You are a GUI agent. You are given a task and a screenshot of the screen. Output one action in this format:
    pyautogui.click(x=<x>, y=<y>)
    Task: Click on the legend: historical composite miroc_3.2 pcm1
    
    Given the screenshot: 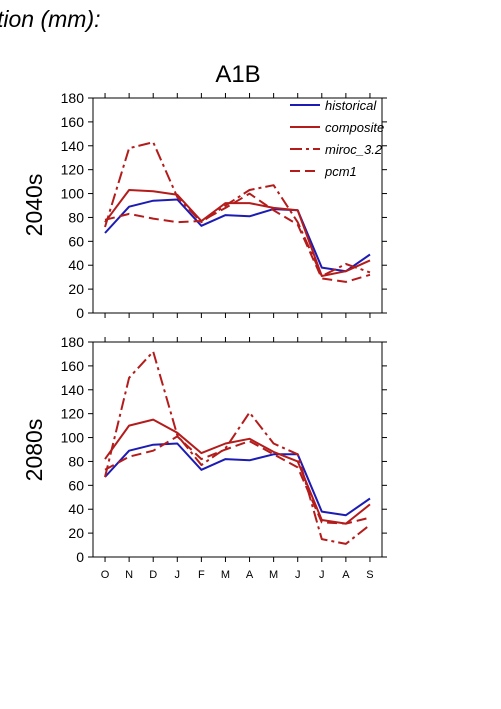 What is the action you would take?
    pyautogui.click(x=337, y=138)
    